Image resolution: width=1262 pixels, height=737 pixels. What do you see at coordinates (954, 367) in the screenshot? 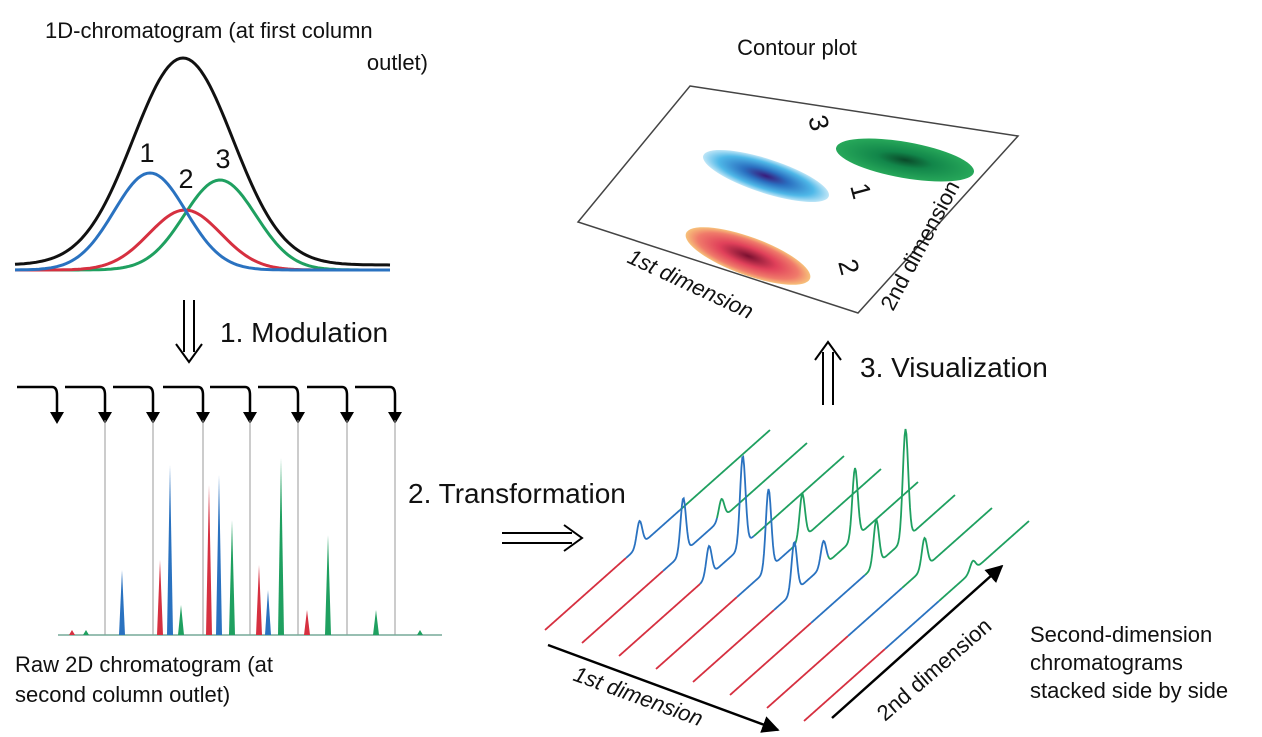
I see `step-label: 3. Visualization` at bounding box center [954, 367].